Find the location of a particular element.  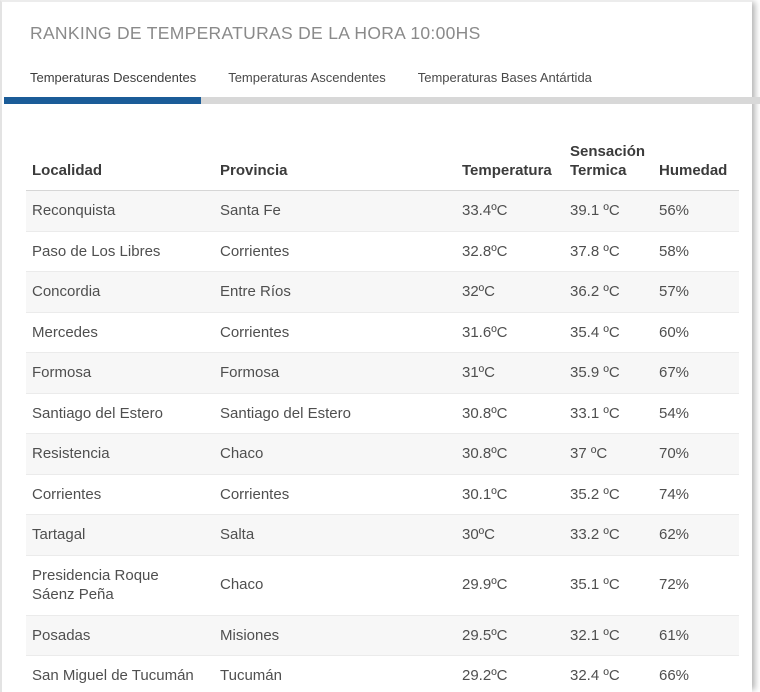

cell-provincia: Formosa is located at coordinates (250, 372).